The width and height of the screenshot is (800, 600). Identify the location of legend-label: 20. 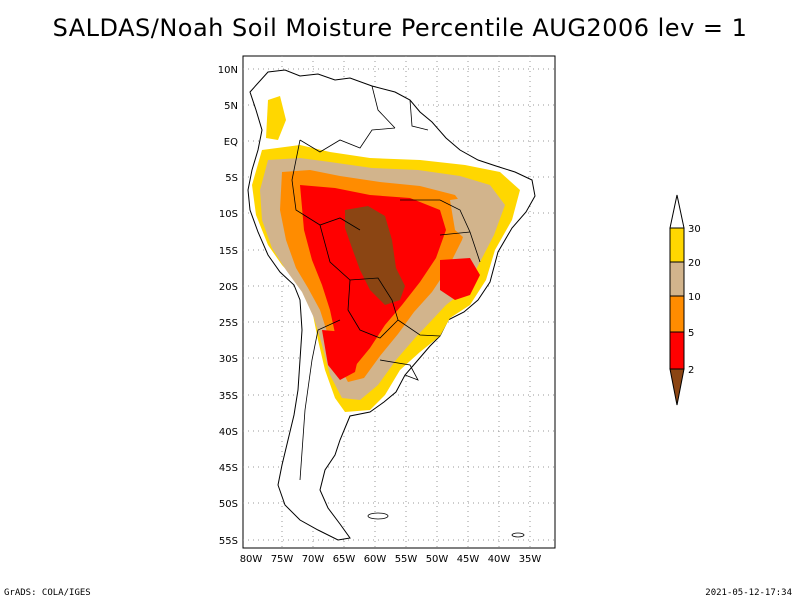
(694, 263).